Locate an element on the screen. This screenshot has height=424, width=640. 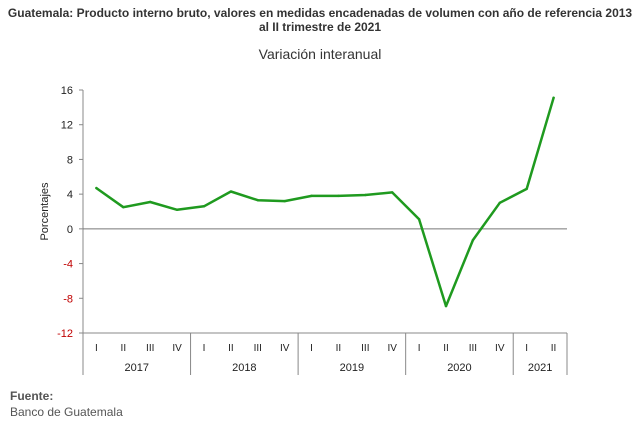
y-tick-label: 0 is located at coordinates (70, 230).